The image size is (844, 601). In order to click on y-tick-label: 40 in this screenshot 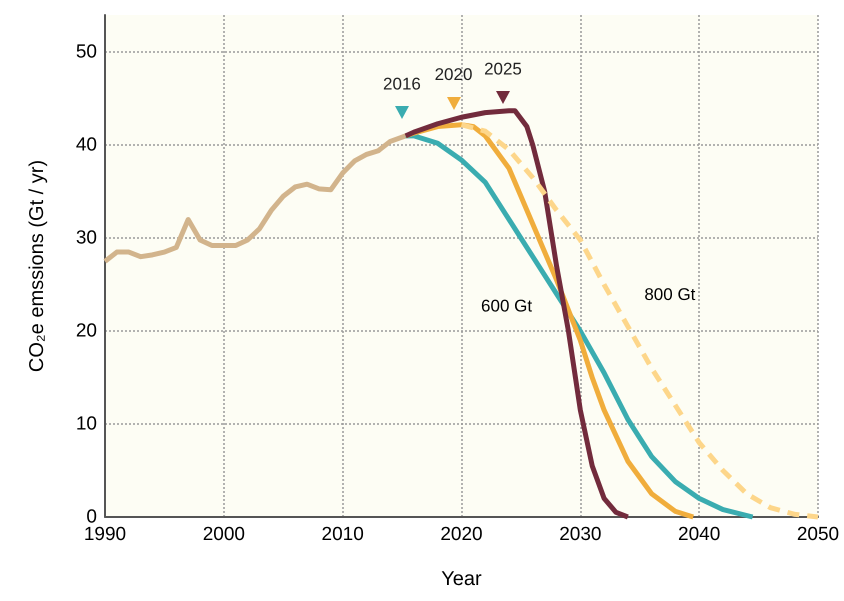, I will do `click(86, 145)`.